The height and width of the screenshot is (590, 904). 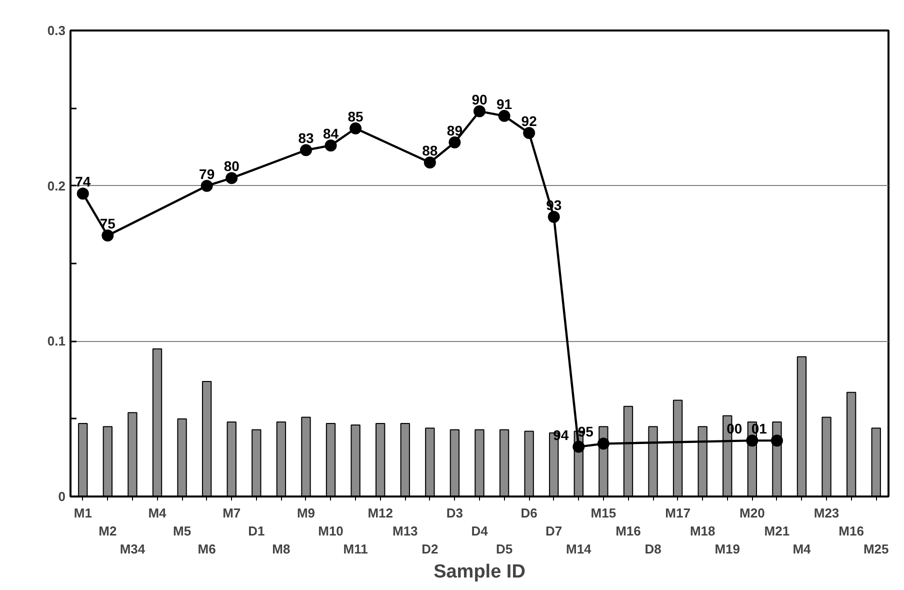 What do you see at coordinates (561, 434) in the screenshot?
I see `annotation: 94` at bounding box center [561, 434].